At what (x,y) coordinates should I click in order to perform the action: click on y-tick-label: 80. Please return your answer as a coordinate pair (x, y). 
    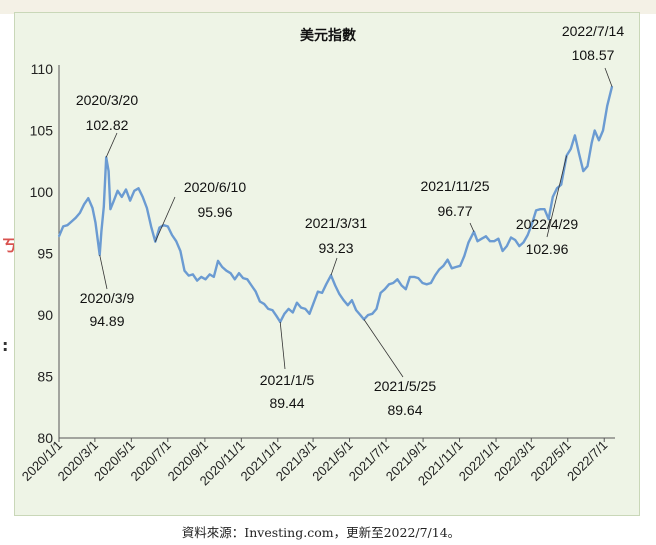
    Looking at the image, I should click on (45, 438).